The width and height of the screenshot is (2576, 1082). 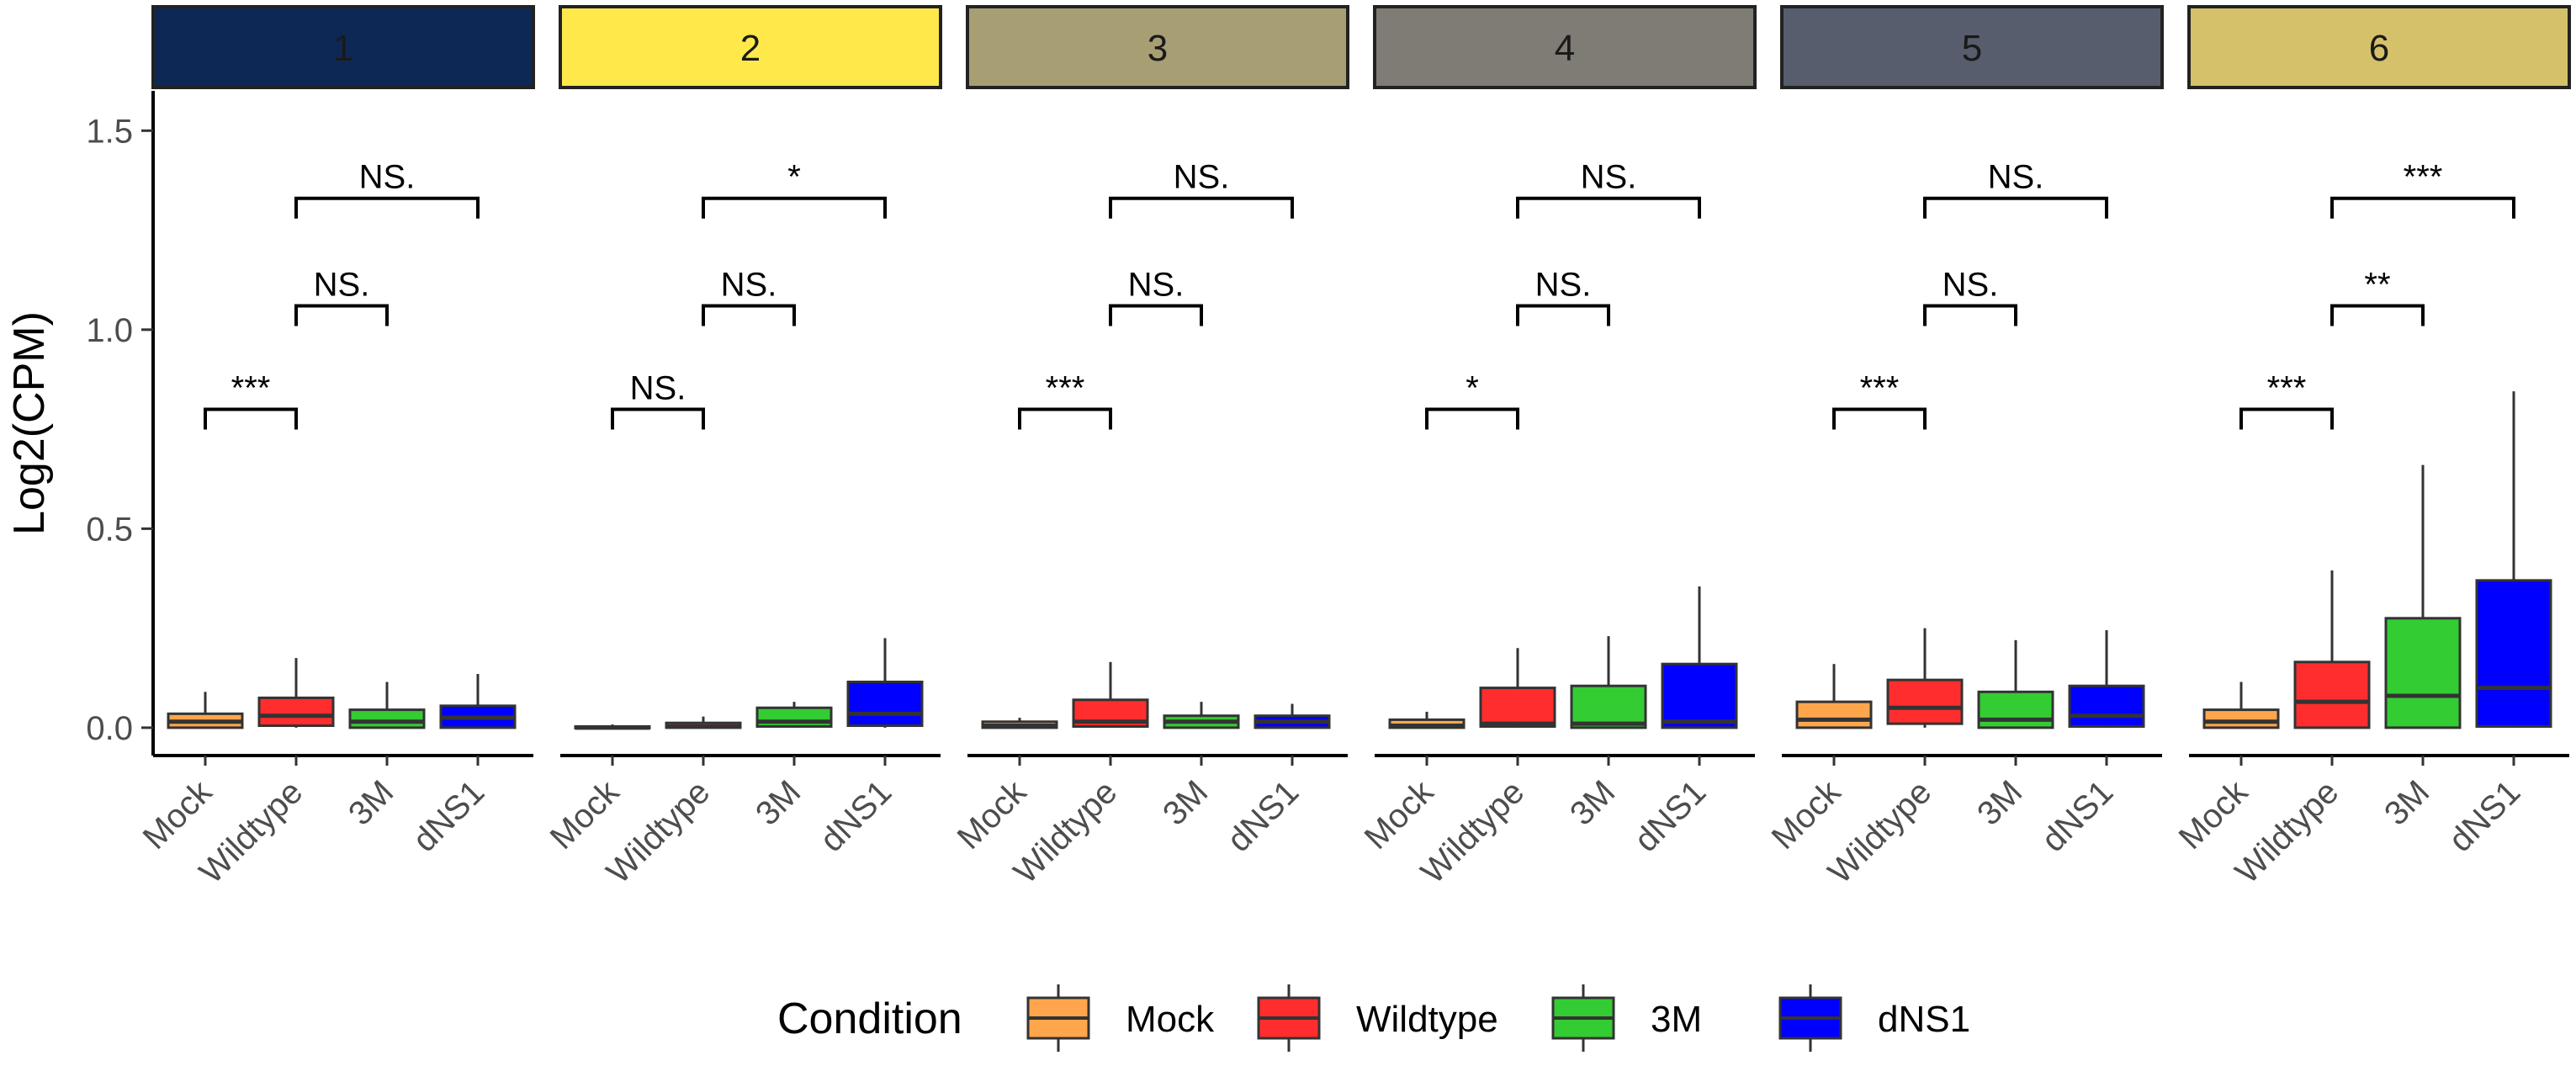 I want to click on legend-entry-label: 3M, so click(x=1676, y=1019).